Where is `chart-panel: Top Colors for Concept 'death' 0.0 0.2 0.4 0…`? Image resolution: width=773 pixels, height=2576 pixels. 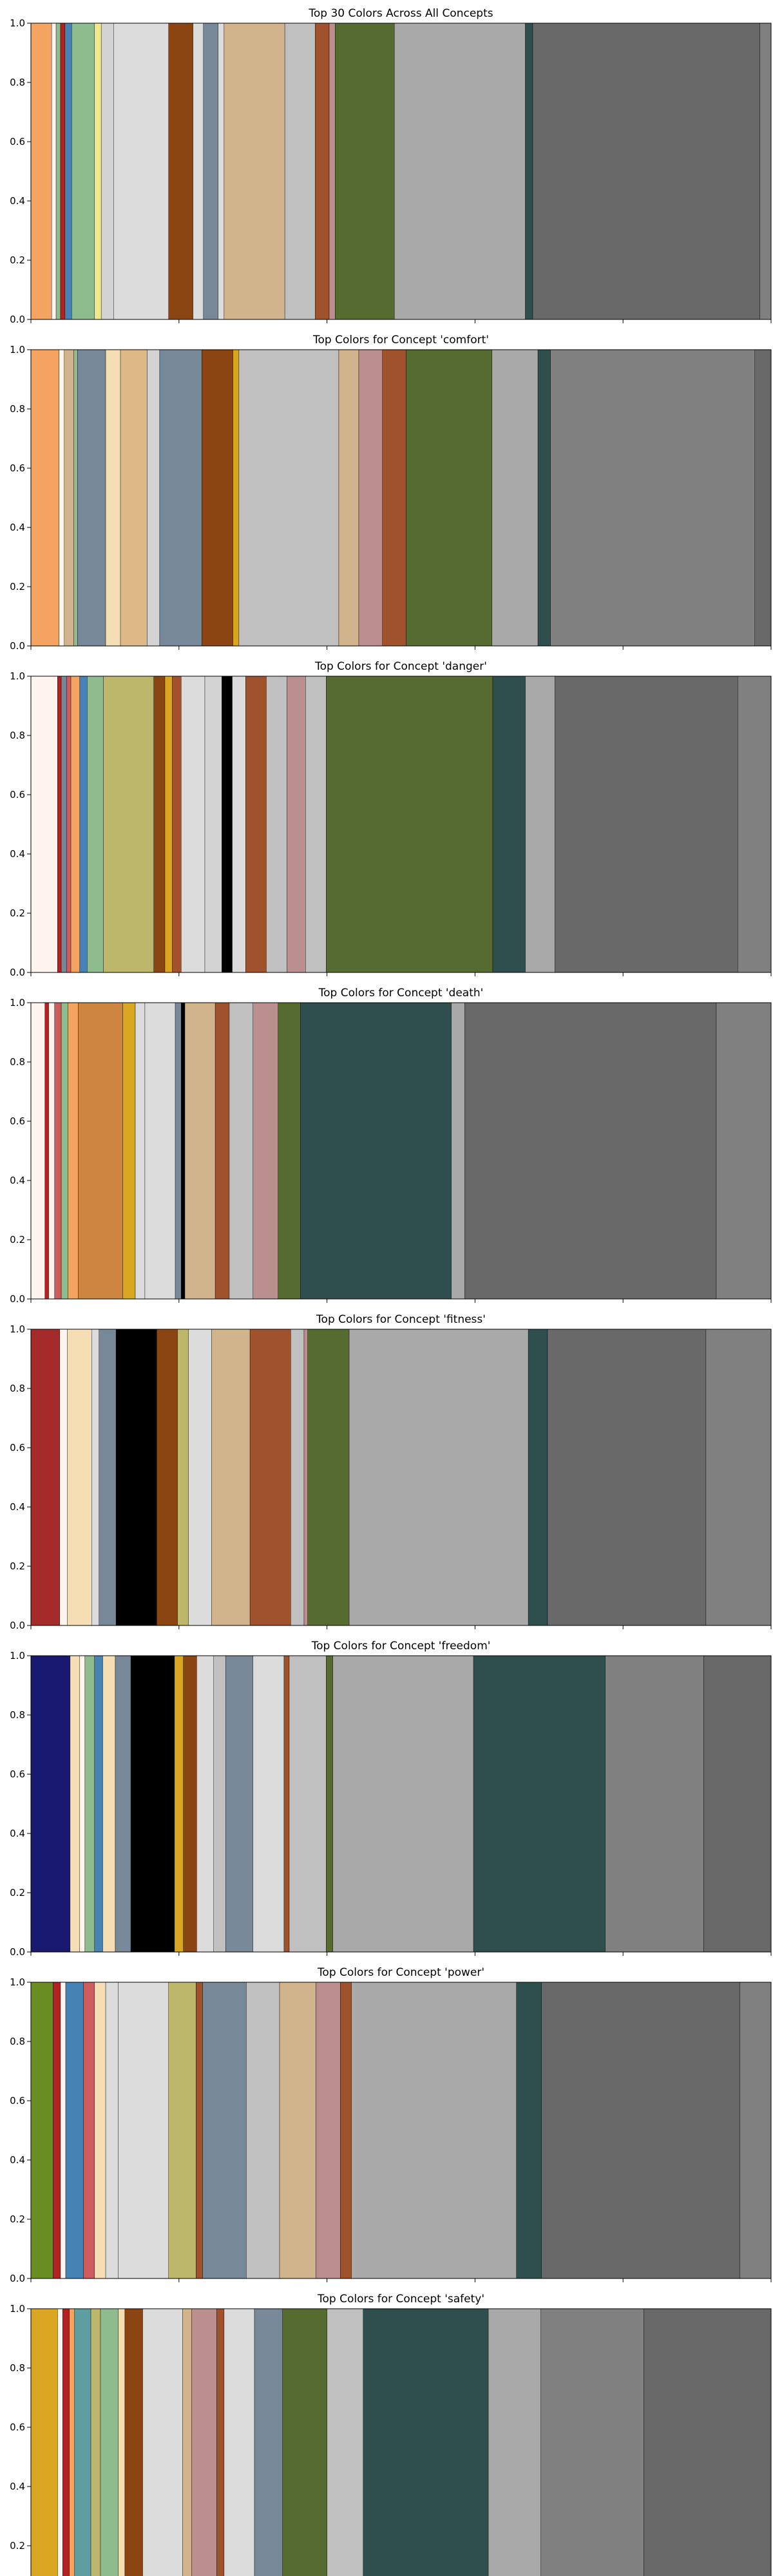
chart-panel: Top Colors for Concept 'death' 0.0 0.2 0.4 0… is located at coordinates (391, 1146).